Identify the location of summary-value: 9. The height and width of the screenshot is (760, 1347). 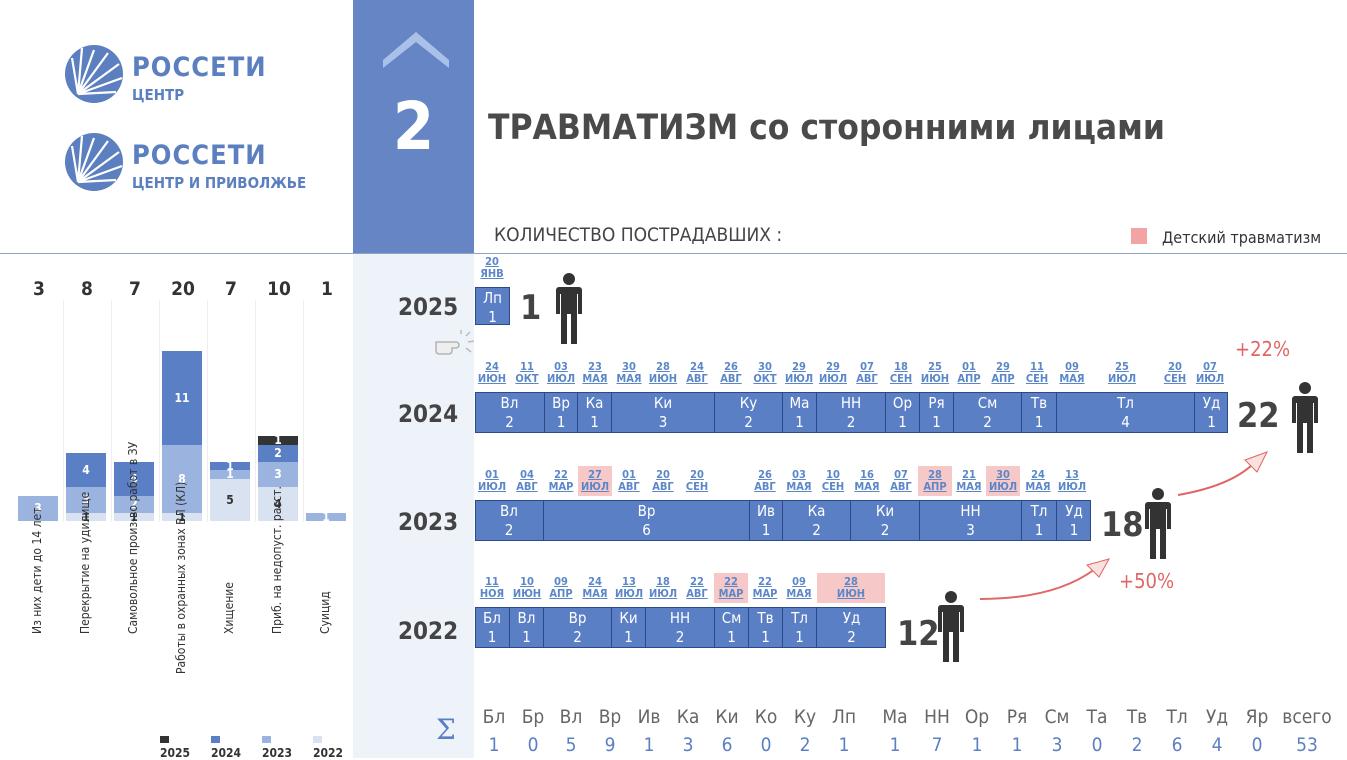
(610, 745).